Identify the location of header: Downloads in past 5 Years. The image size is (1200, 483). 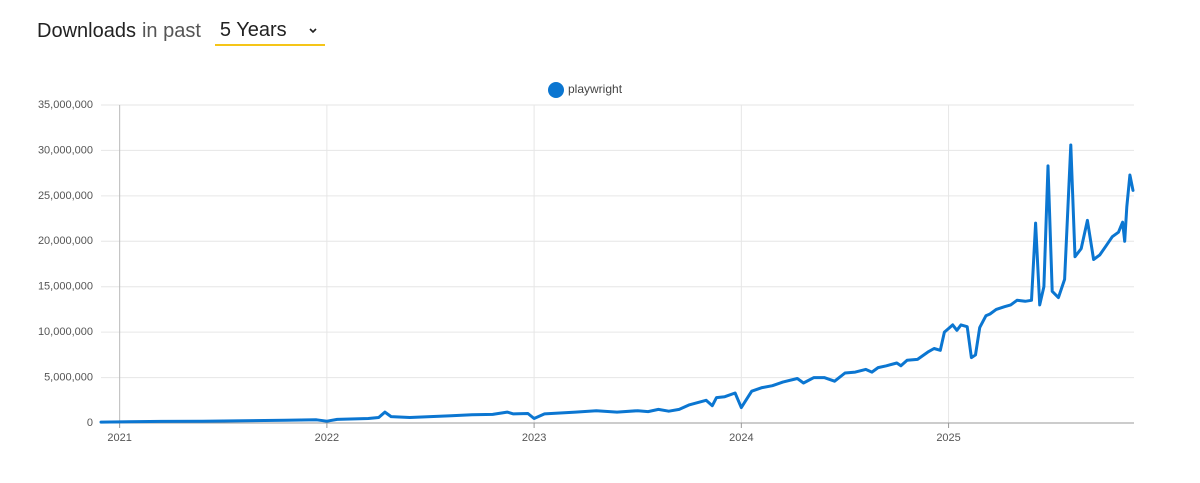
(181, 31).